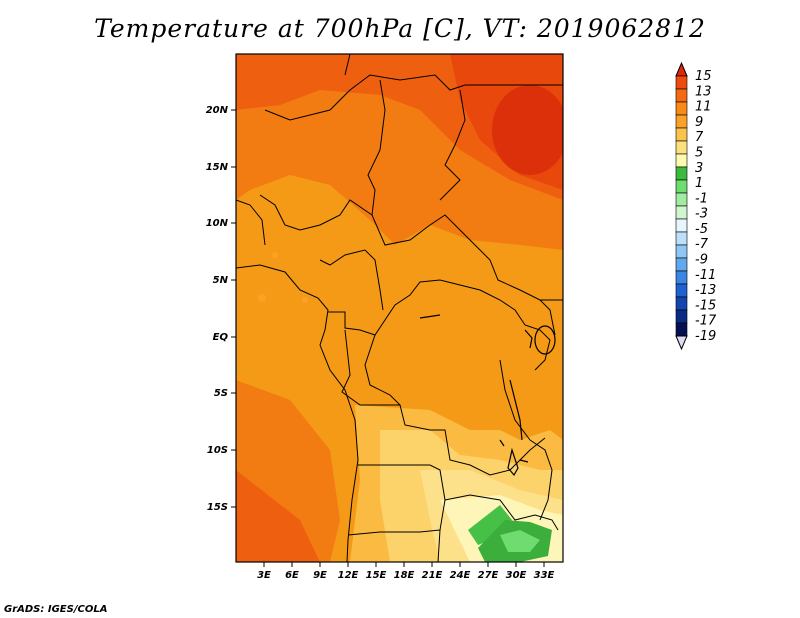  Describe the element at coordinates (699, 183) in the screenshot. I see `colorbar-label: 1` at that location.